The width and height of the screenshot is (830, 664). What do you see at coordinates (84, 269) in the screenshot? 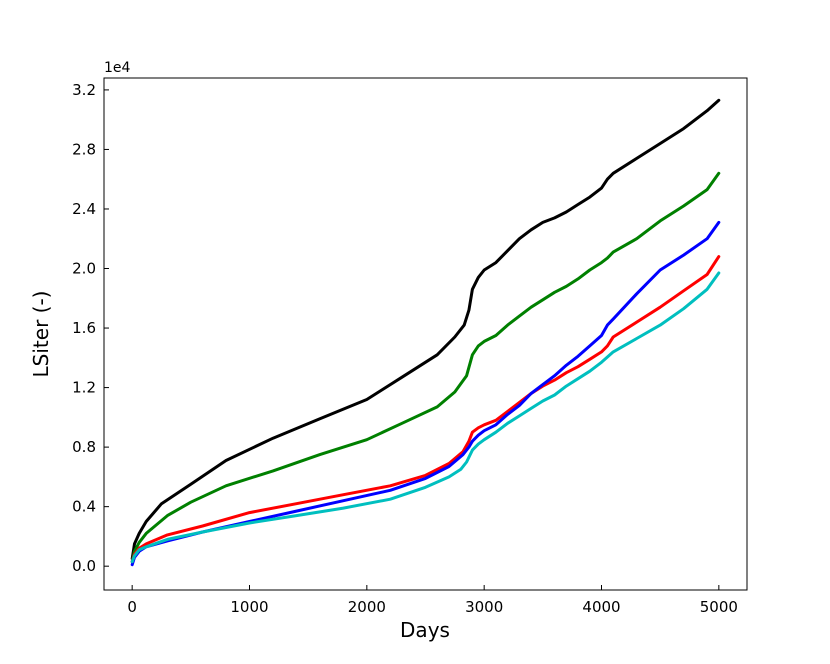
I see `y-tick-label: 2.0` at bounding box center [84, 269].